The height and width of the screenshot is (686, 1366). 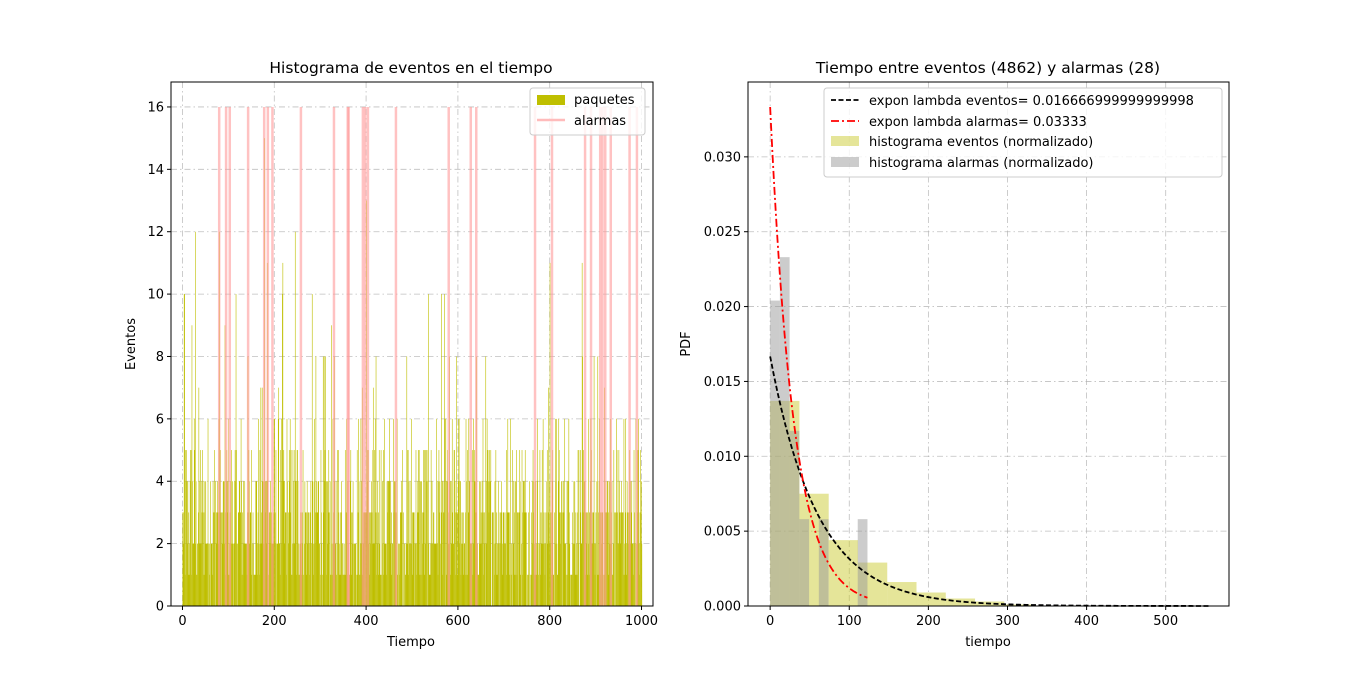 What do you see at coordinates (600, 121) in the screenshot?
I see `legend-label-alarmas: alarmas` at bounding box center [600, 121].